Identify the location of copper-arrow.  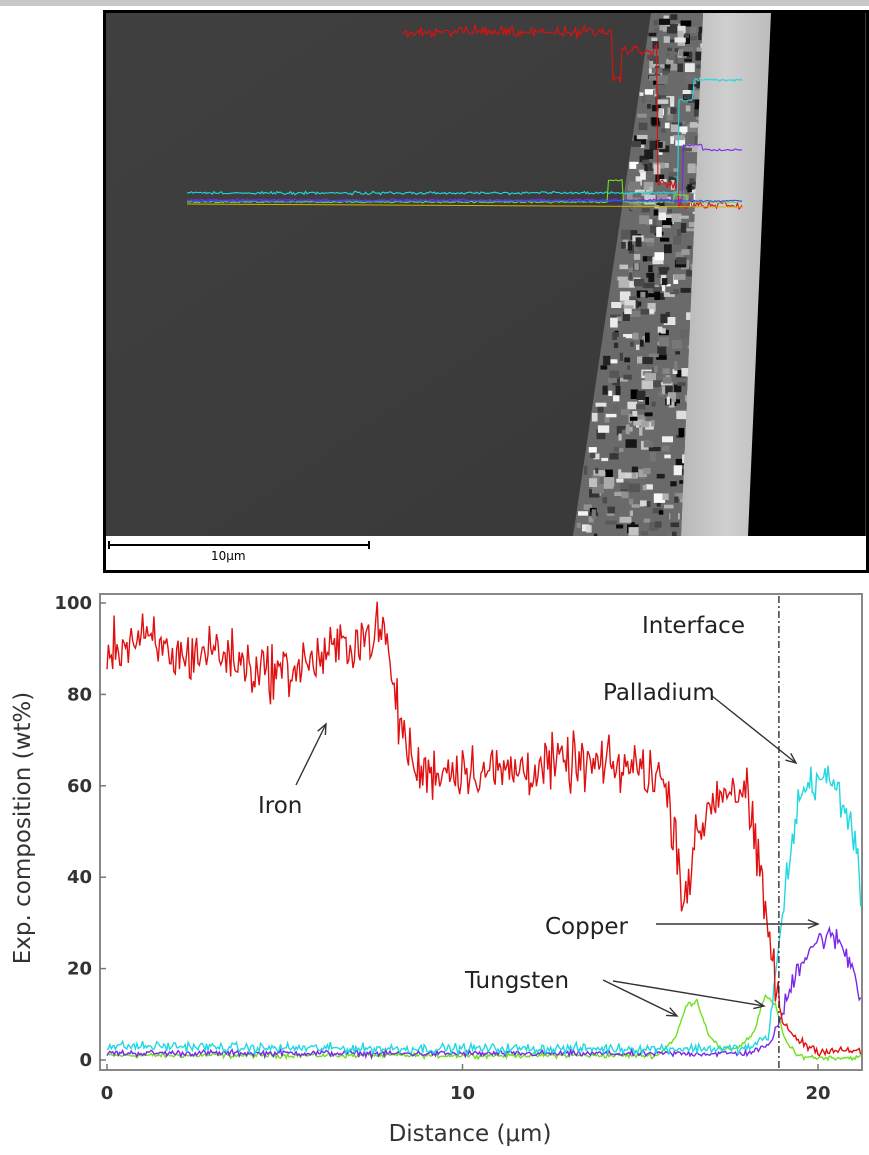
(738, 924).